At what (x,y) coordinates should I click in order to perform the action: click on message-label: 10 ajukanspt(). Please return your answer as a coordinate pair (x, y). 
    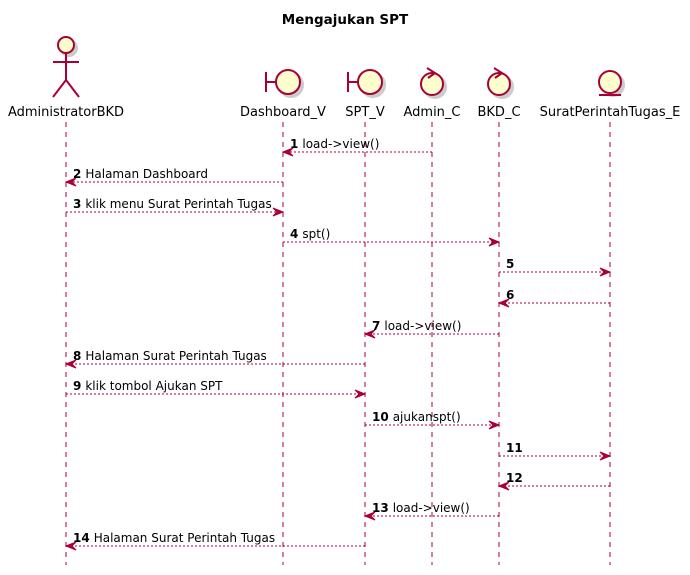
    Looking at the image, I should click on (416, 417).